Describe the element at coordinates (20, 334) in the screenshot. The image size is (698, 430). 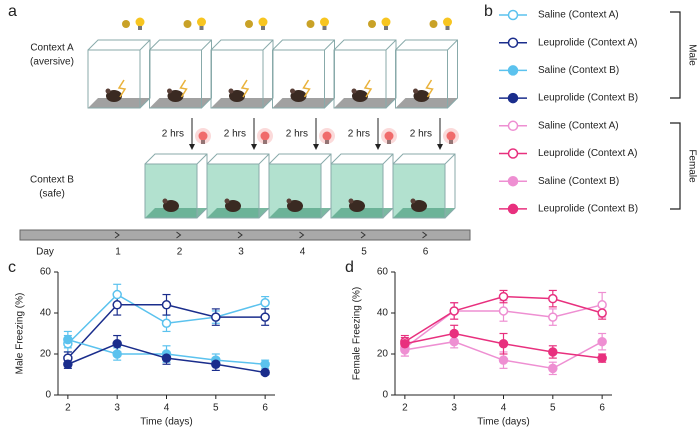
I see `y-axis-title: Male Freezing (%)` at that location.